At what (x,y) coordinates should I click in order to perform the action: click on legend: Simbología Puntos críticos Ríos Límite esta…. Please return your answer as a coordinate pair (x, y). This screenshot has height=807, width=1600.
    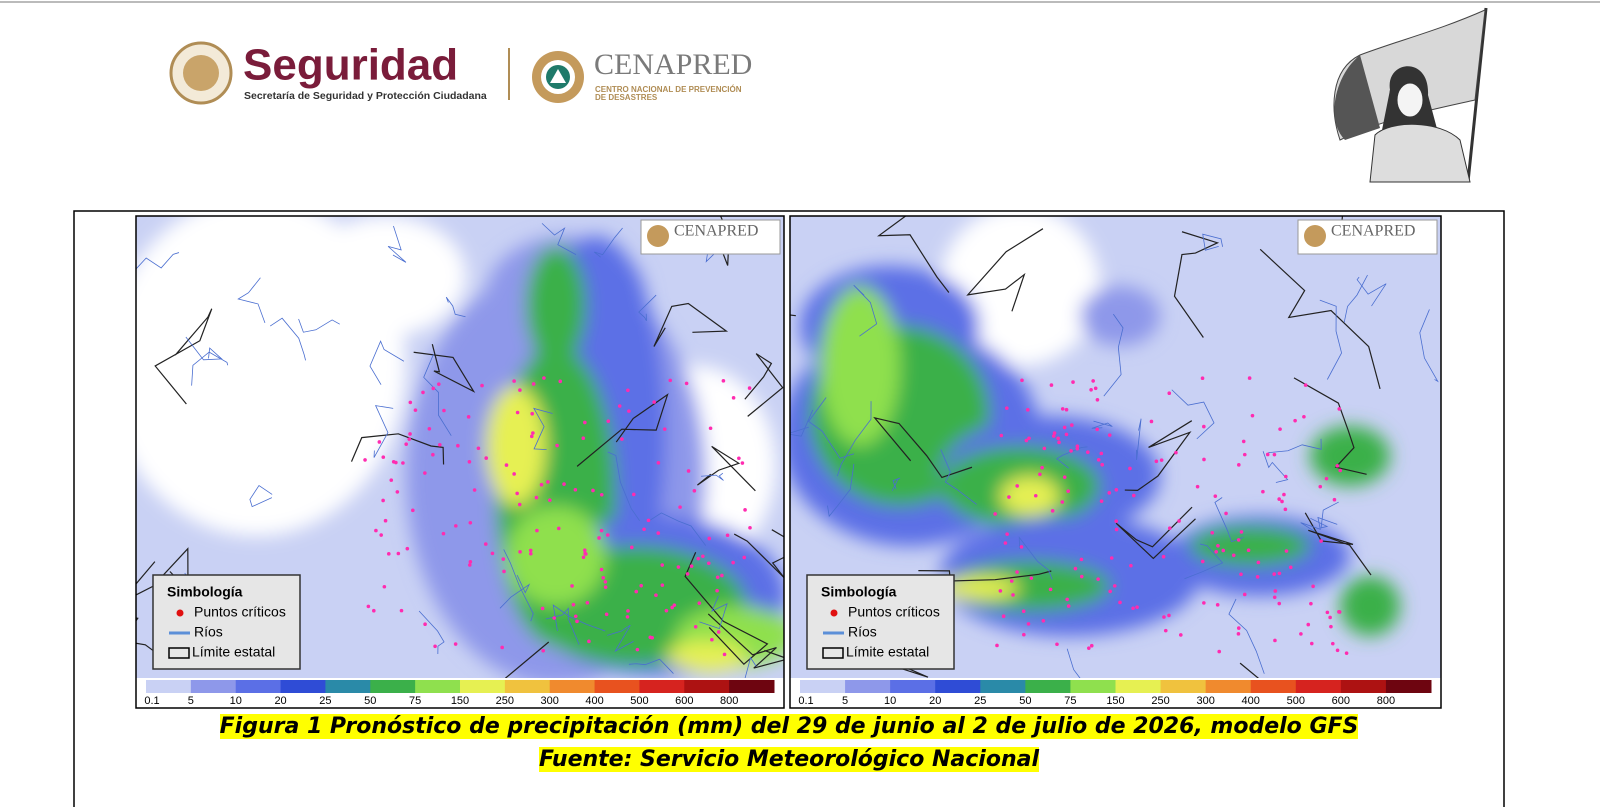
    Looking at the image, I should click on (226, 622).